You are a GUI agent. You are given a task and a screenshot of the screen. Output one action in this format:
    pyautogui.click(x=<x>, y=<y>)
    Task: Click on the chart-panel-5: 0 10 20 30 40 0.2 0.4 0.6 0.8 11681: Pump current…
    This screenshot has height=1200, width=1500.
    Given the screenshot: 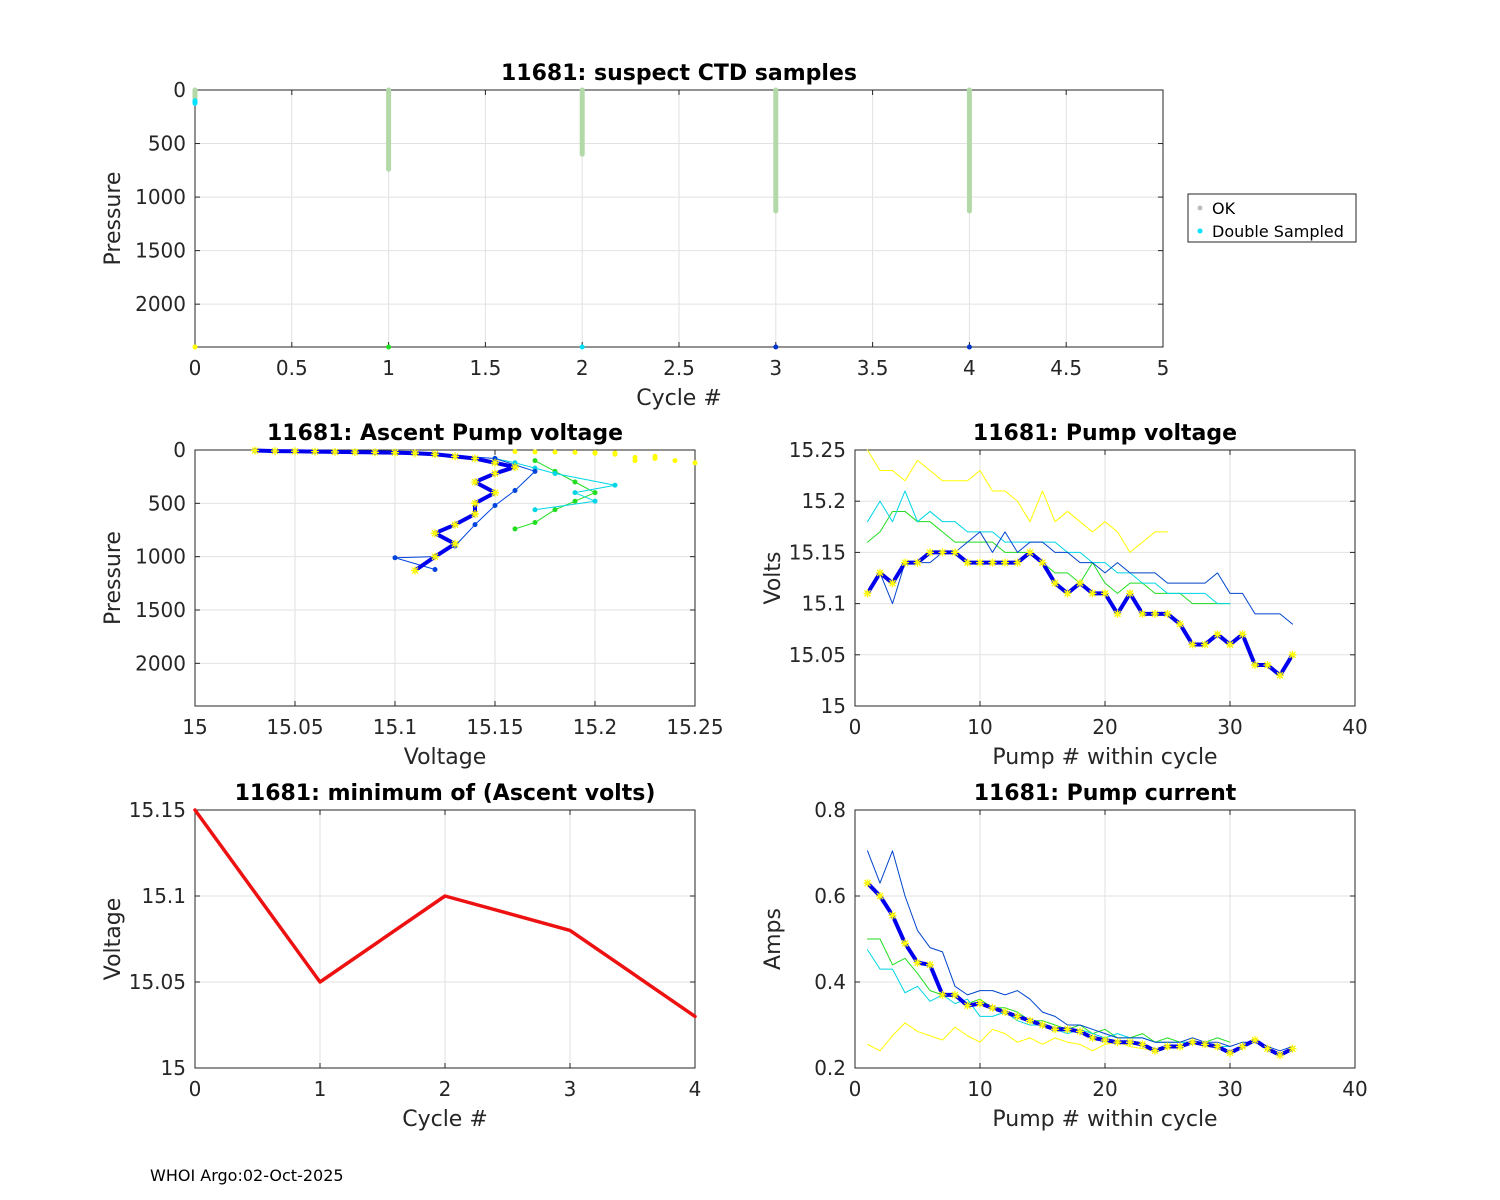 What is the action you would take?
    pyautogui.click(x=1064, y=956)
    